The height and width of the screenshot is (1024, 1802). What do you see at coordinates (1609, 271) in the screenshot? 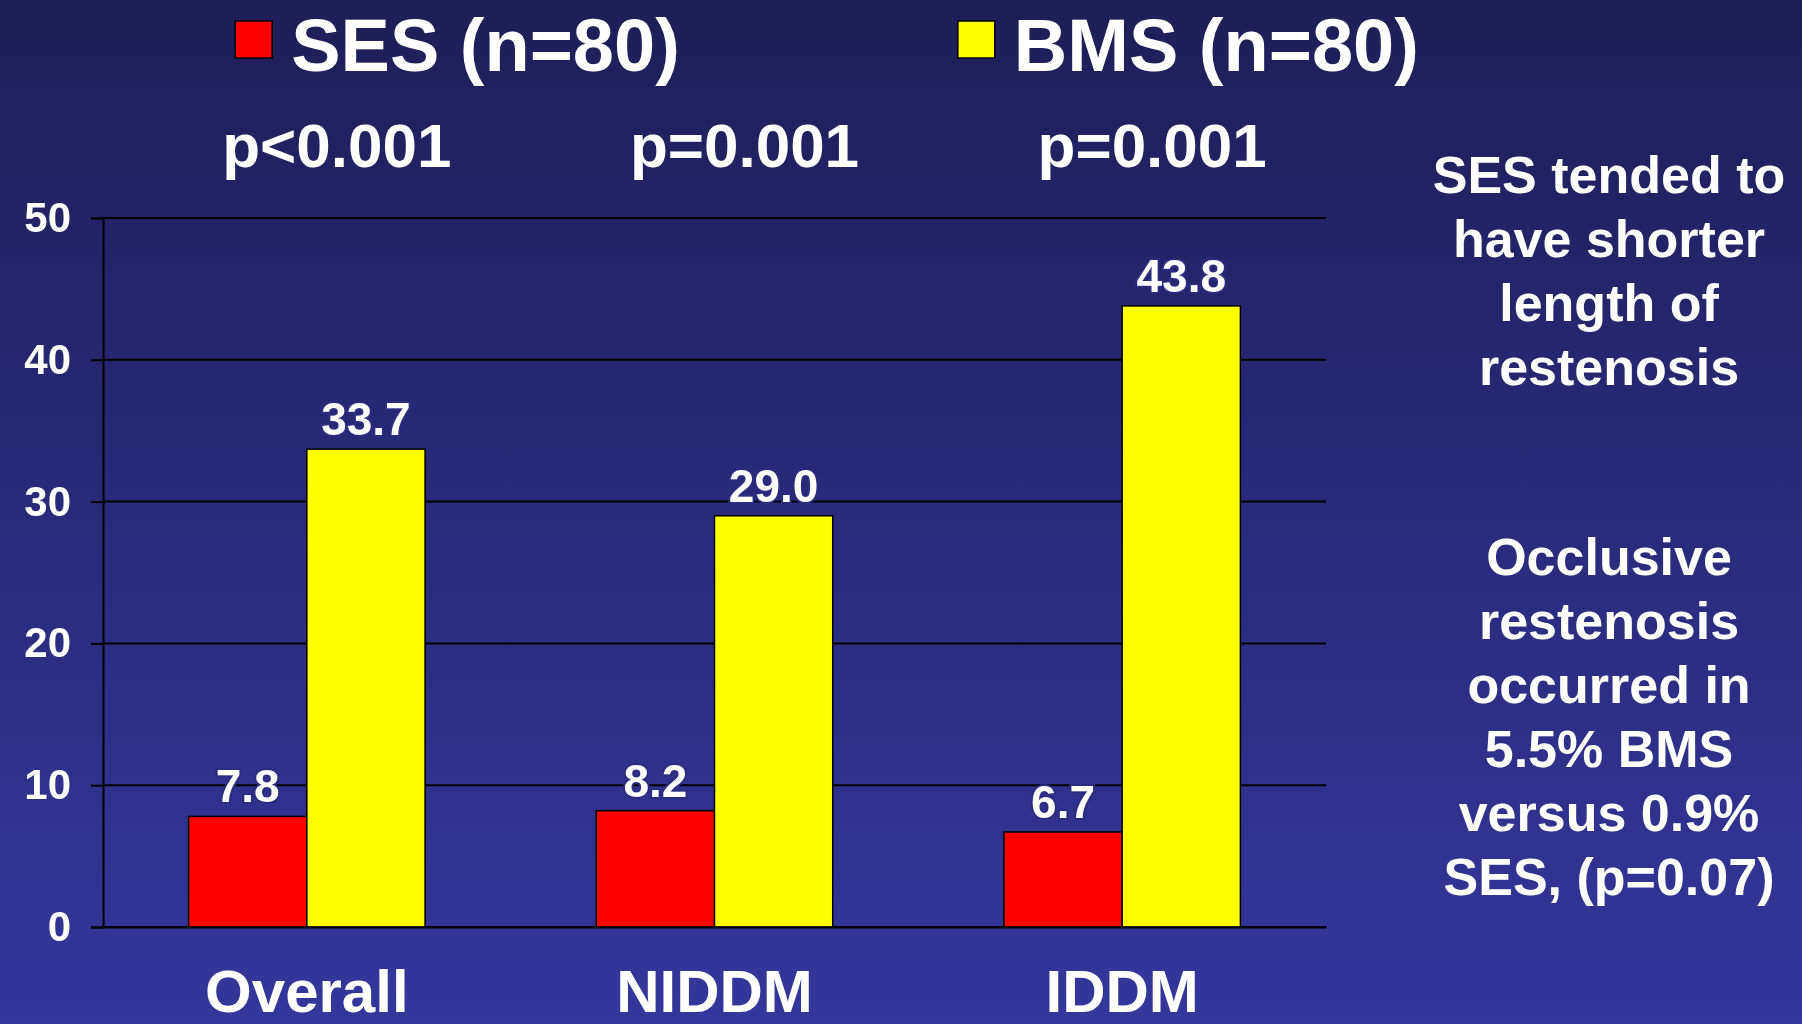
I see `text: SES tended to have shorter length of restenosis` at bounding box center [1609, 271].